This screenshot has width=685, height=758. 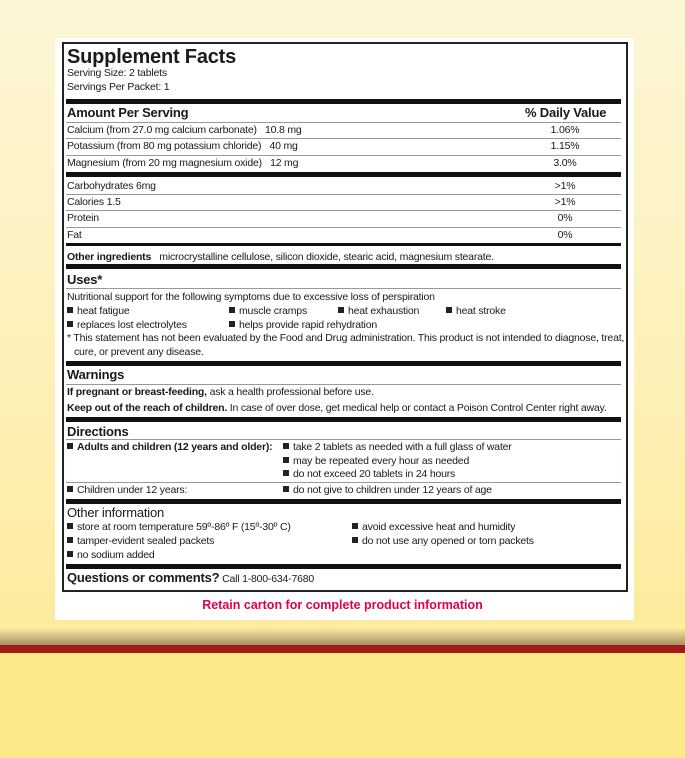 I want to click on direction-item: do not exceed 20 tablets in 24 hours, so click(x=369, y=474).